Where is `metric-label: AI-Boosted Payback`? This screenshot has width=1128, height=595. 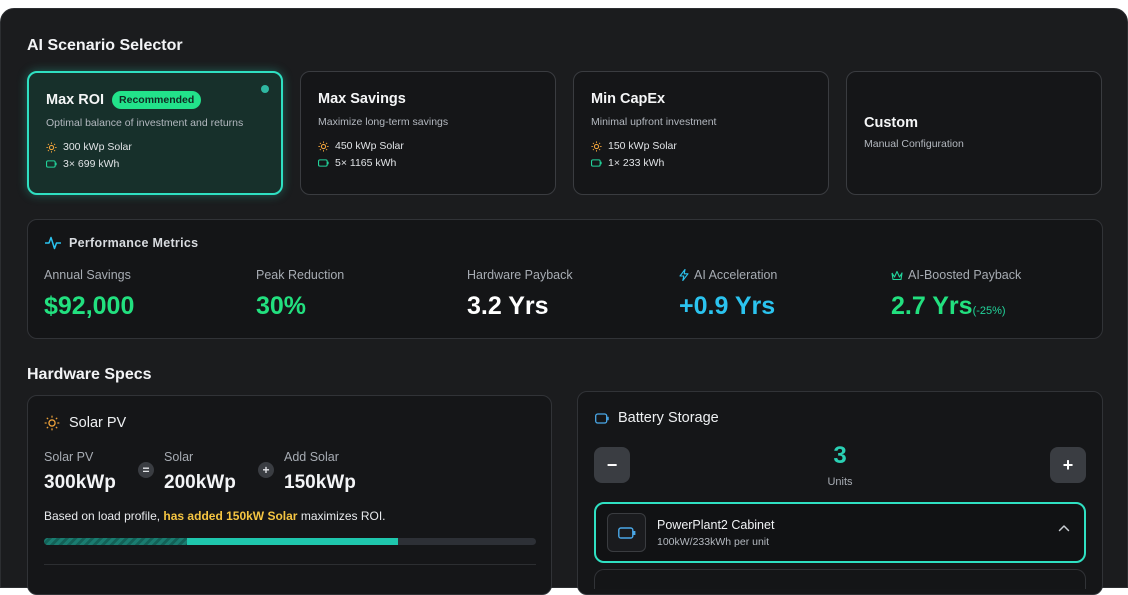 metric-label: AI-Boosted Payback is located at coordinates (965, 275).